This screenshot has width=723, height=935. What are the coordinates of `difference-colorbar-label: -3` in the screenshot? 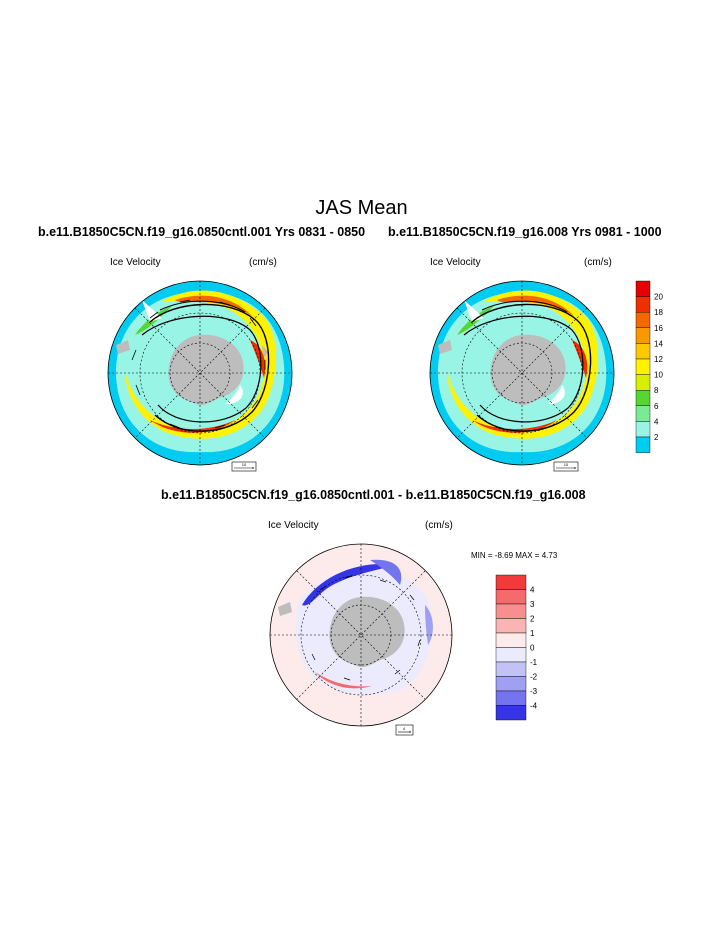 It's located at (534, 691).